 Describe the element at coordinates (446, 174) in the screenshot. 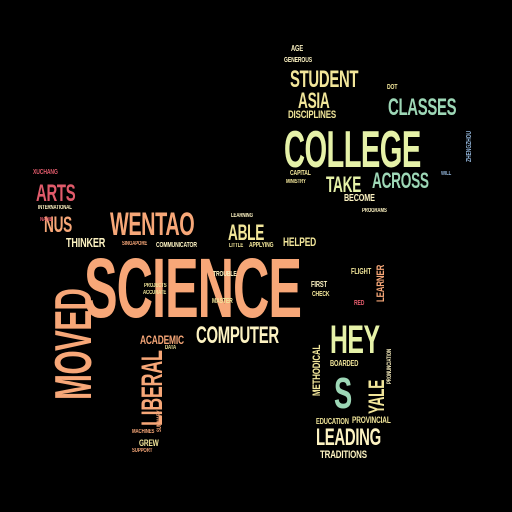

I see `word-will: WILL` at that location.